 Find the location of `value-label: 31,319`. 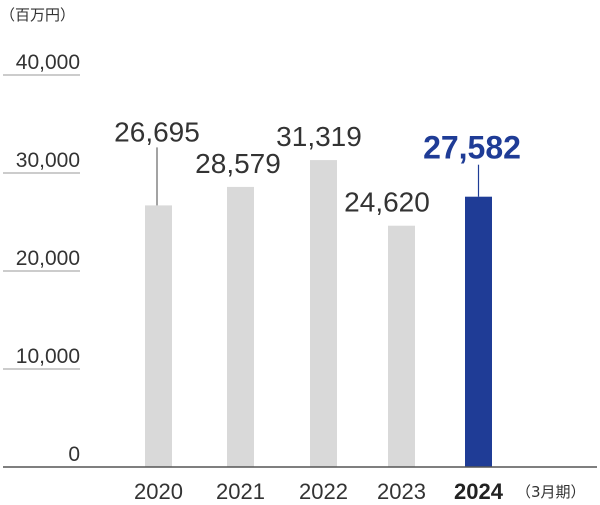

value-label: 31,319 is located at coordinates (319, 136).